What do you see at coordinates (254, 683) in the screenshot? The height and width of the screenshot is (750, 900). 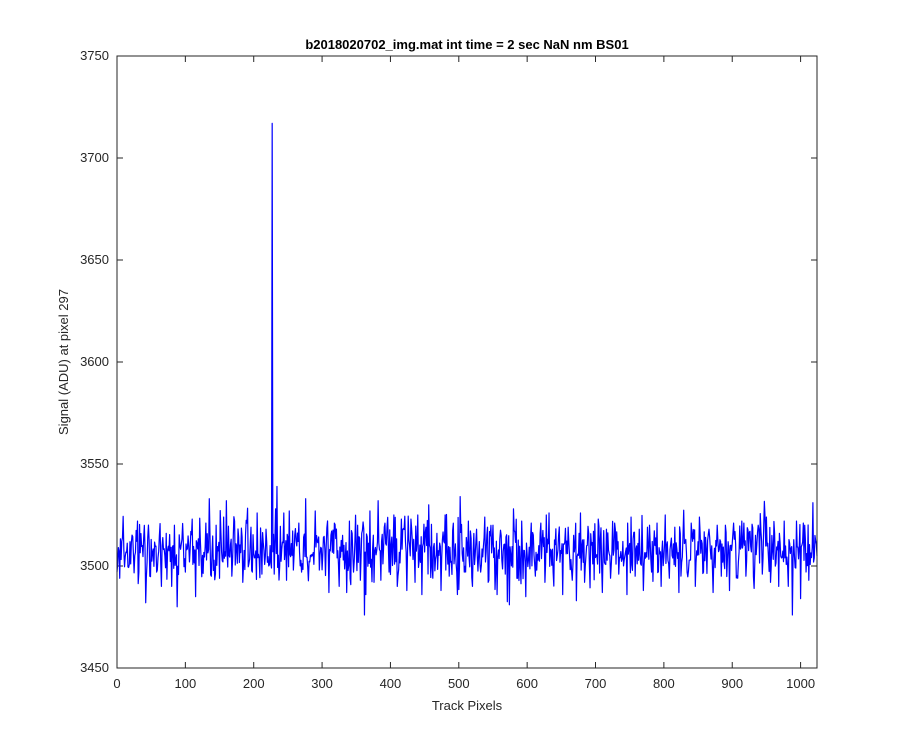 I see `x-tick-label: 200` at bounding box center [254, 683].